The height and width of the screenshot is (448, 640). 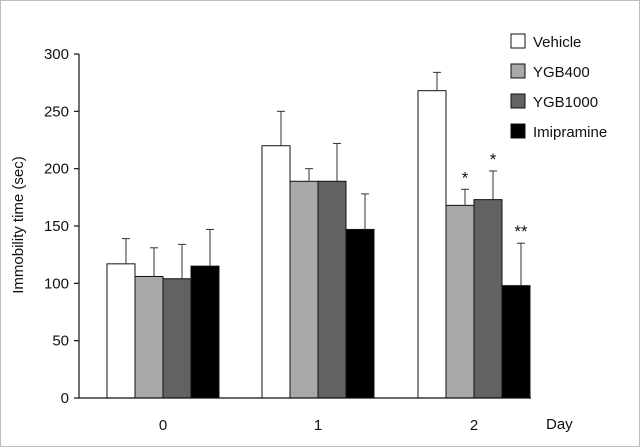 I want to click on y-tick-label: 300, so click(x=56, y=54).